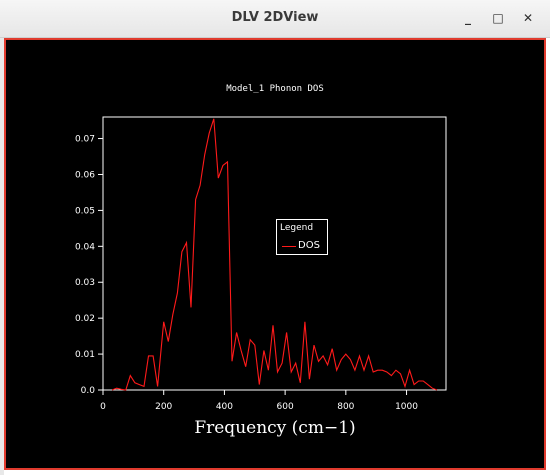  Describe the element at coordinates (275, 89) in the screenshot. I see `chart-title: Model_1 Phonon DOS` at that location.